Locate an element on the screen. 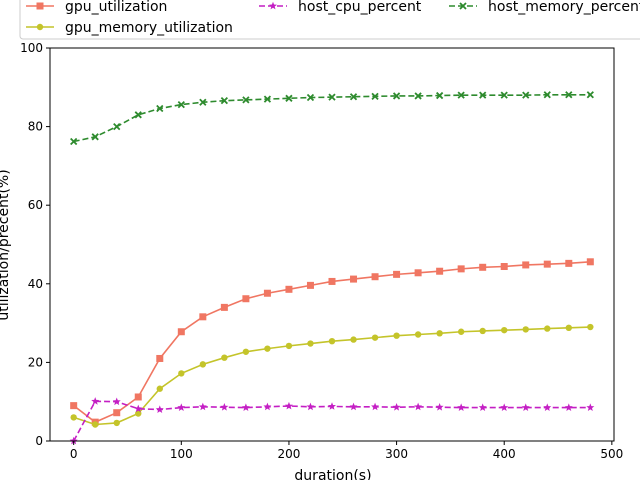  series-host_memory_percent is located at coordinates (332, 118).